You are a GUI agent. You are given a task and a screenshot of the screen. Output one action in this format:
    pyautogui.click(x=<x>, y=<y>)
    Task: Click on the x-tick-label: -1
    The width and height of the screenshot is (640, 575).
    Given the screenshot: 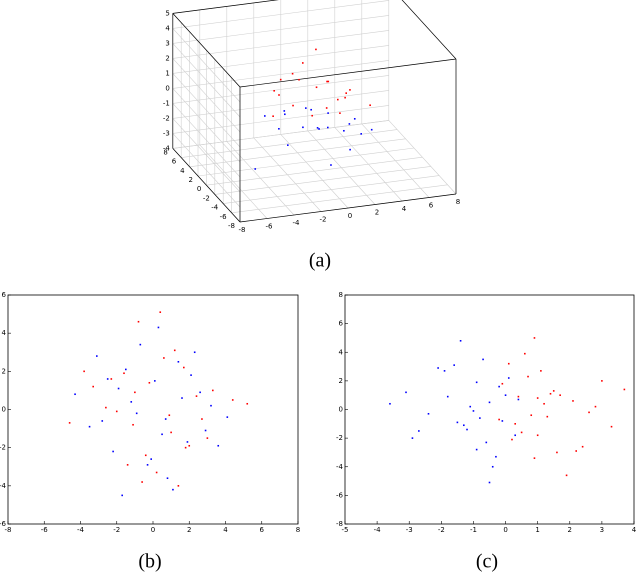 What is the action you would take?
    pyautogui.click(x=473, y=530)
    